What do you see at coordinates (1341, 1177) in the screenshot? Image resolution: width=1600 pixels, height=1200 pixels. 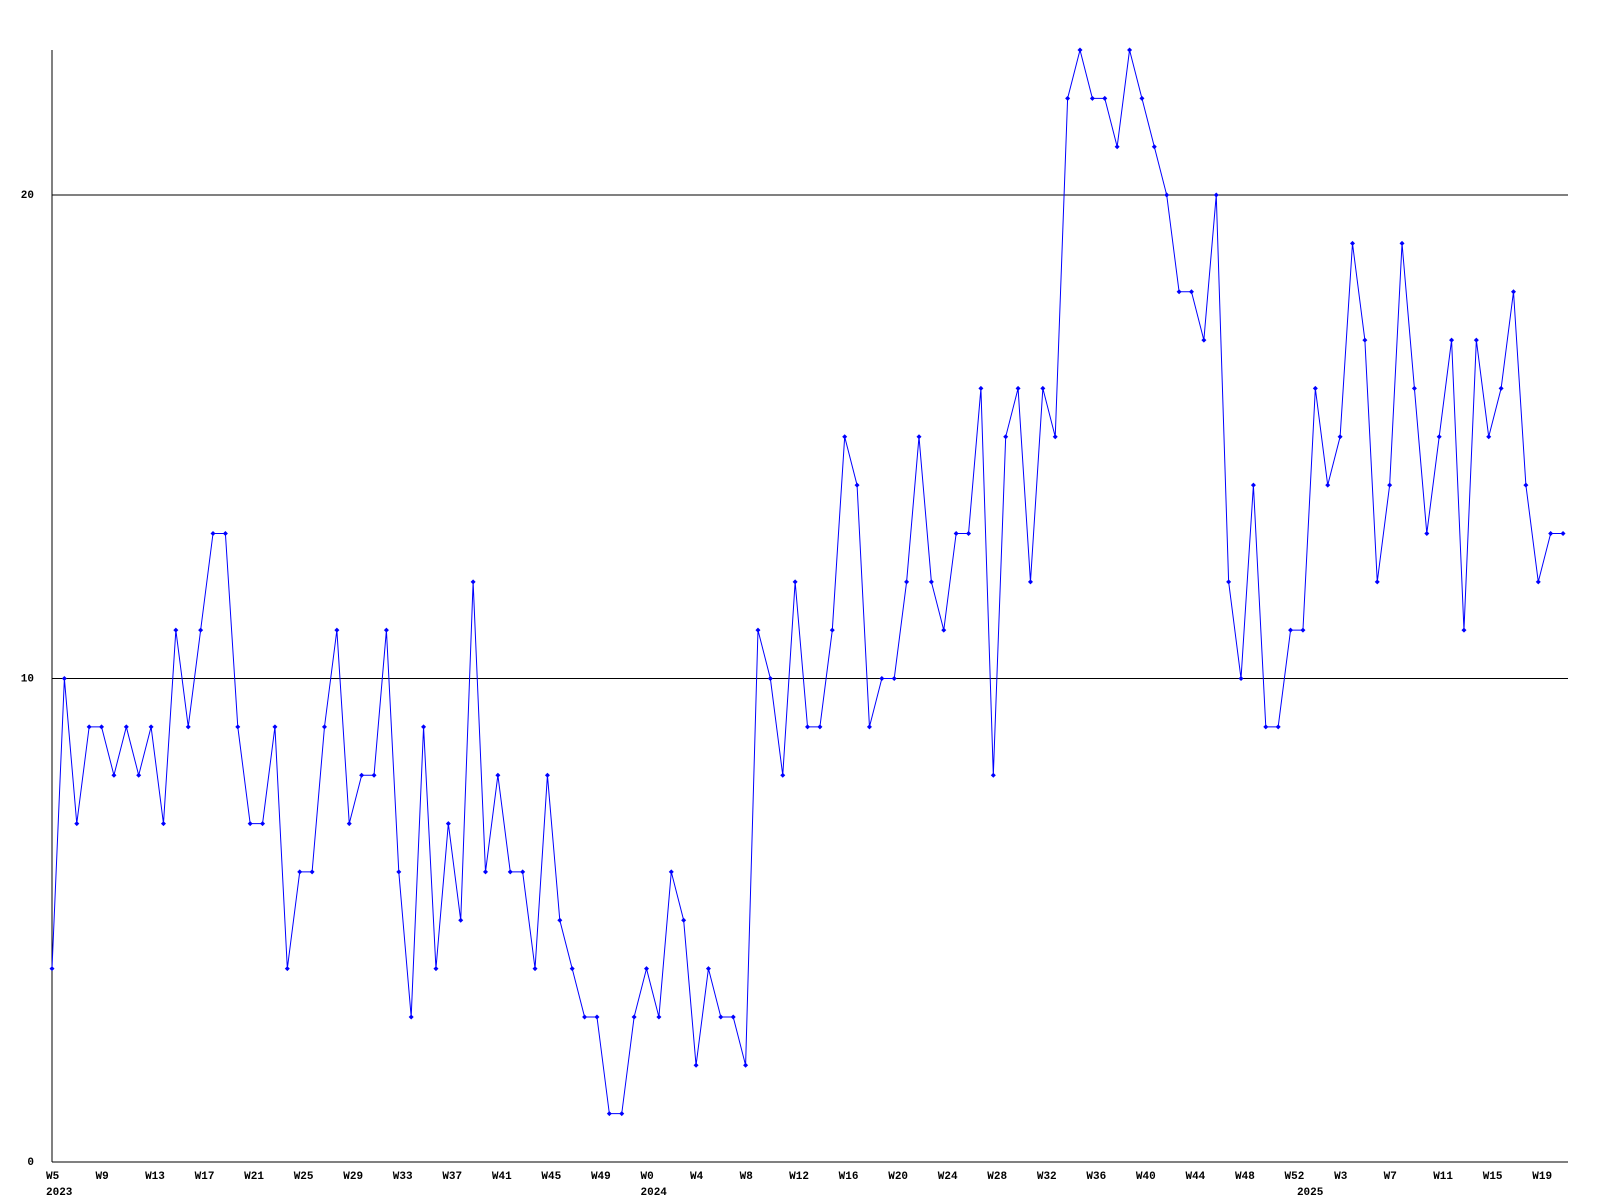 I see `x-tick-label: W3` at bounding box center [1341, 1177].